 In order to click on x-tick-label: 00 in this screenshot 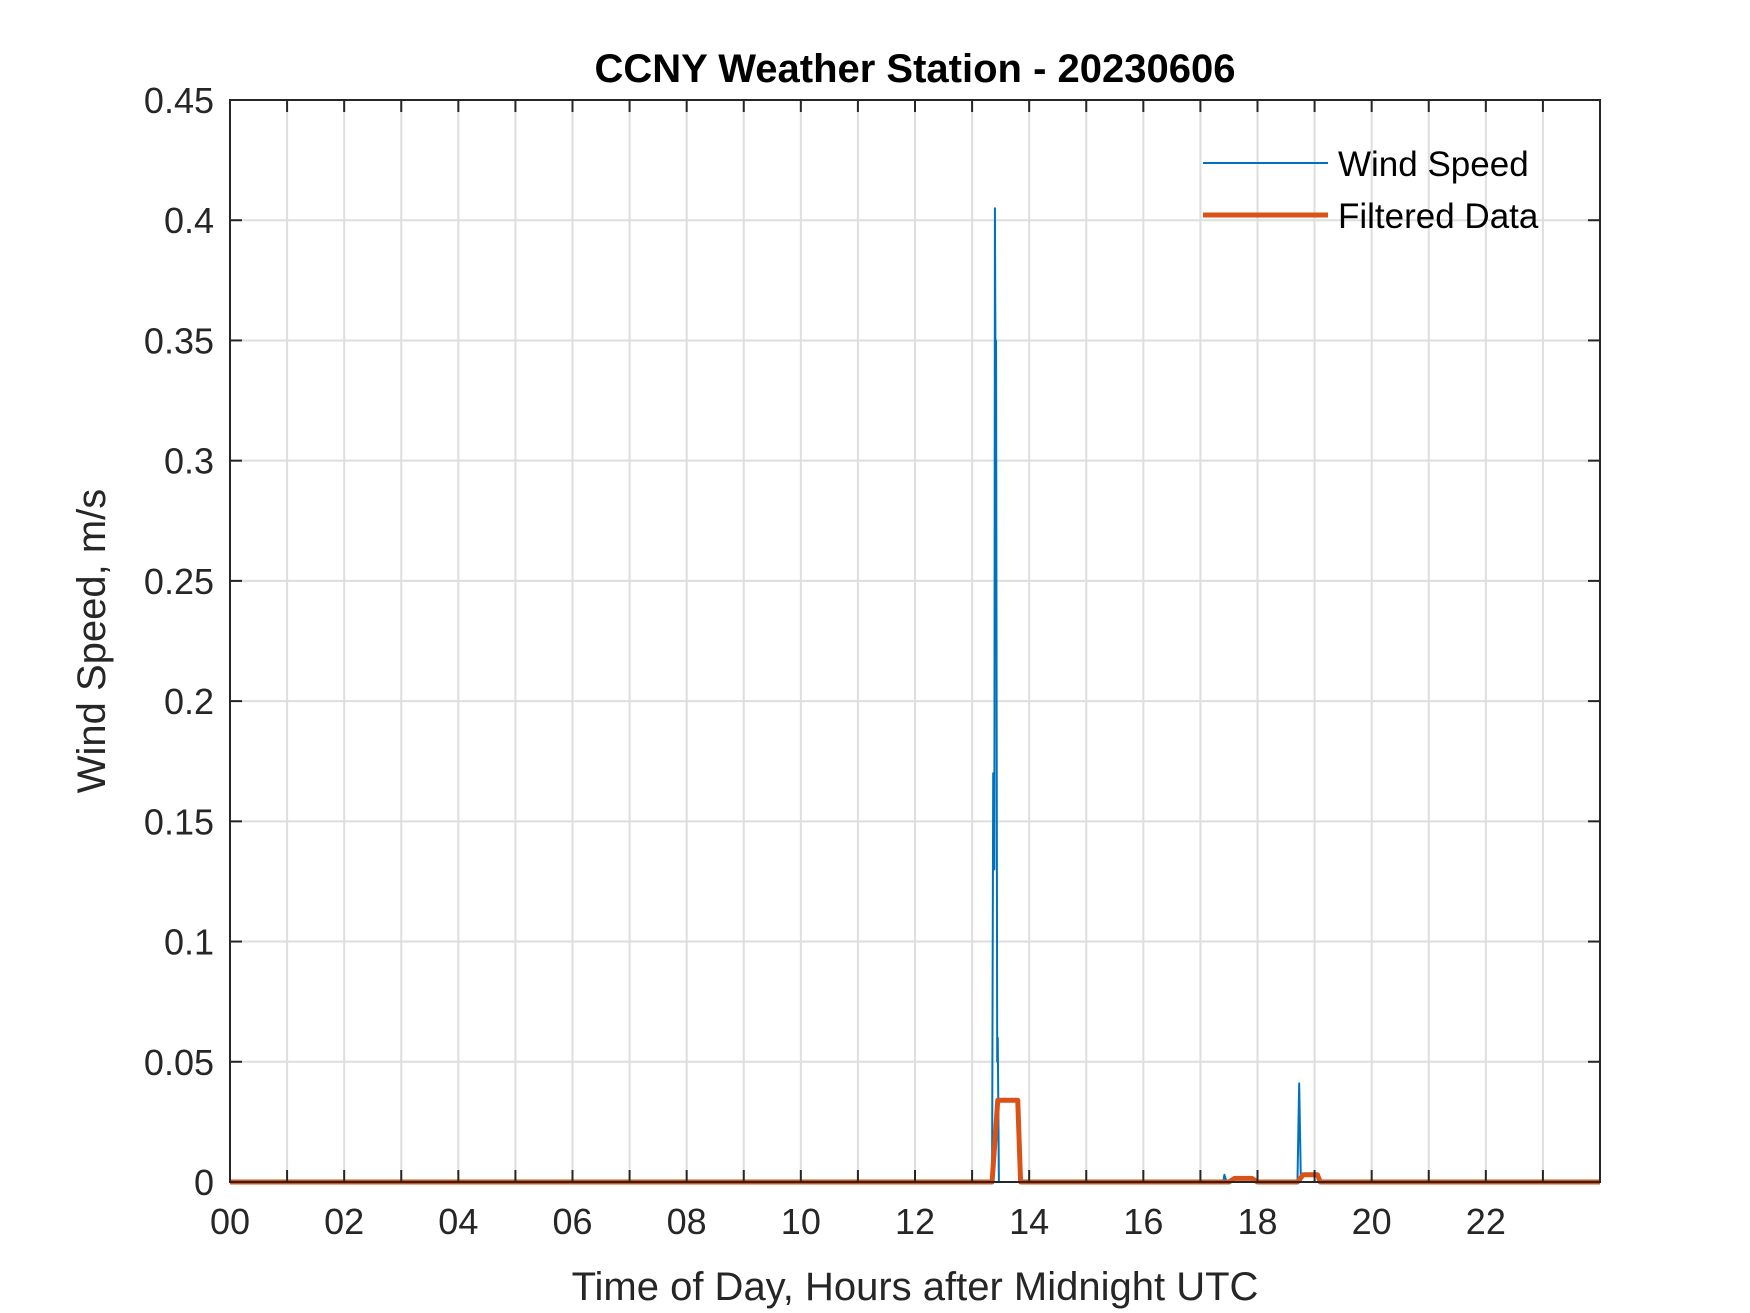, I will do `click(230, 1221)`.